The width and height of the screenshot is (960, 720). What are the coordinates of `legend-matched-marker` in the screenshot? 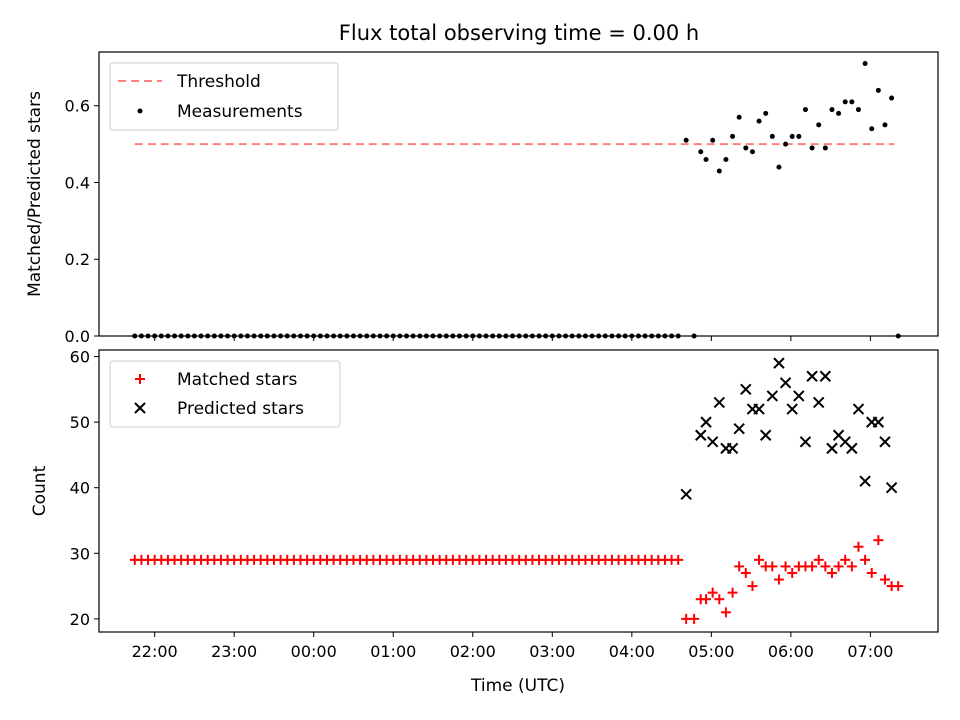 It's located at (140, 379).